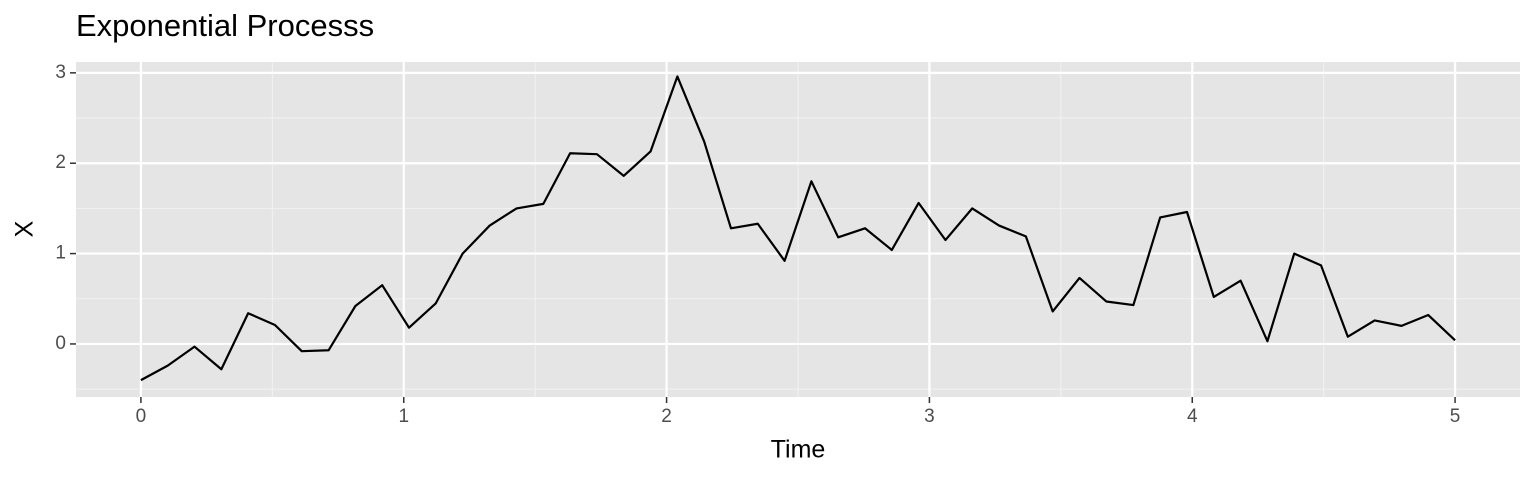 Image resolution: width=1536 pixels, height=480 pixels. What do you see at coordinates (25, 228) in the screenshot?
I see `y-axis-title: X` at bounding box center [25, 228].